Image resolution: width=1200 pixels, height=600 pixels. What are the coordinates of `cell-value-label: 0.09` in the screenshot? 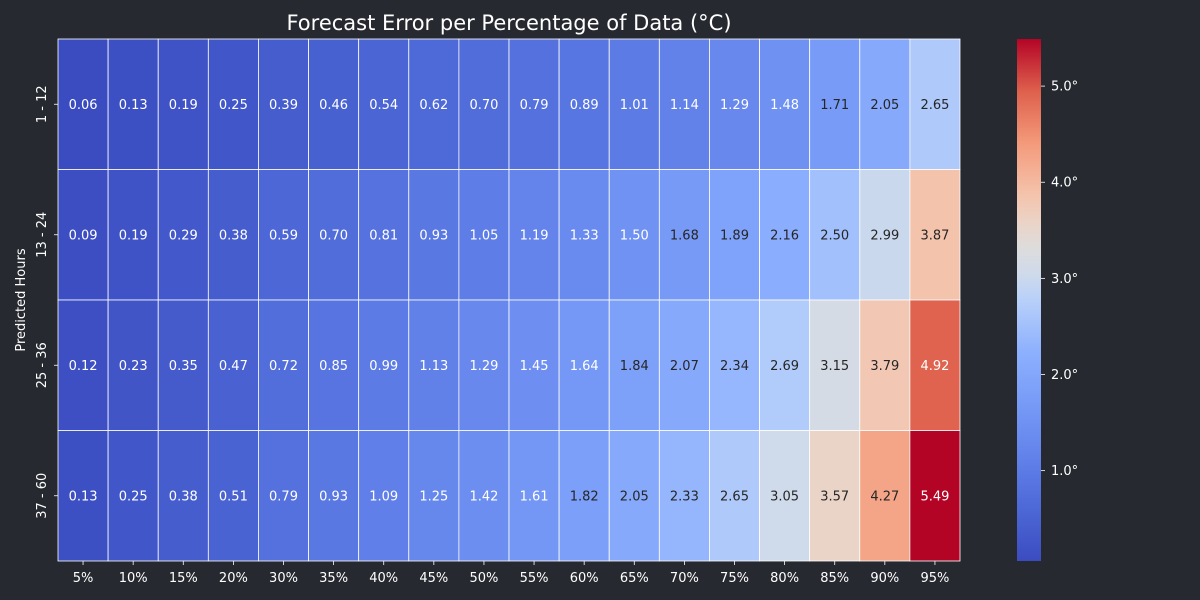 It's located at (83, 235).